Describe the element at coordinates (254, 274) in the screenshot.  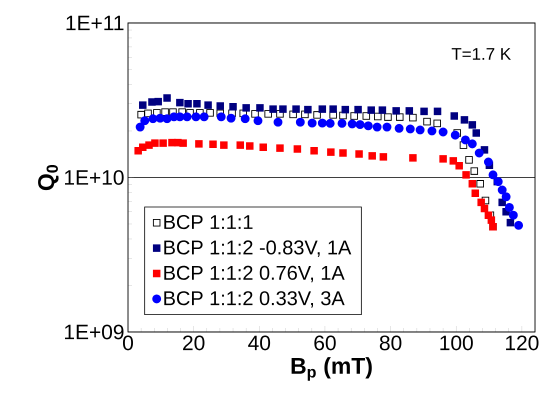
I see `legend-label: BCP 1:1:2 0.76V, 1A` at that location.